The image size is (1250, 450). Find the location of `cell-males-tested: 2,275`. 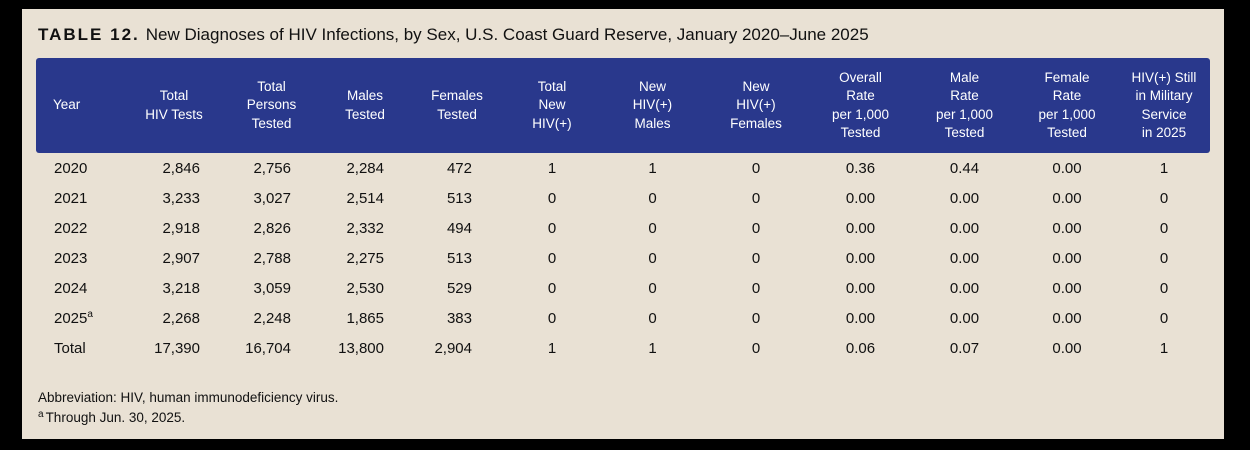

cell-males-tested: 2,275 is located at coordinates (365, 258).